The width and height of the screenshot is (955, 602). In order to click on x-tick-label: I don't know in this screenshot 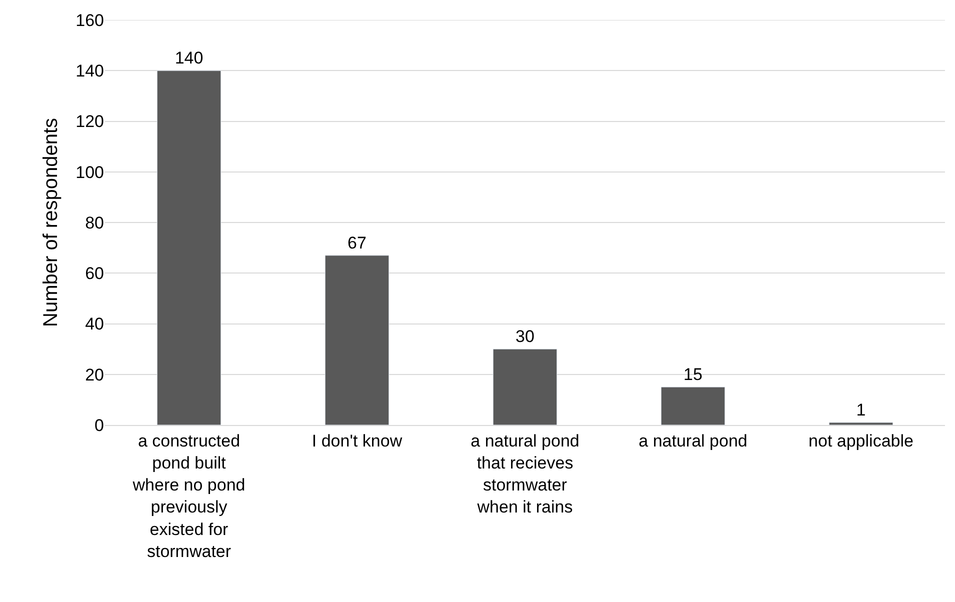, I will do `click(357, 440)`.